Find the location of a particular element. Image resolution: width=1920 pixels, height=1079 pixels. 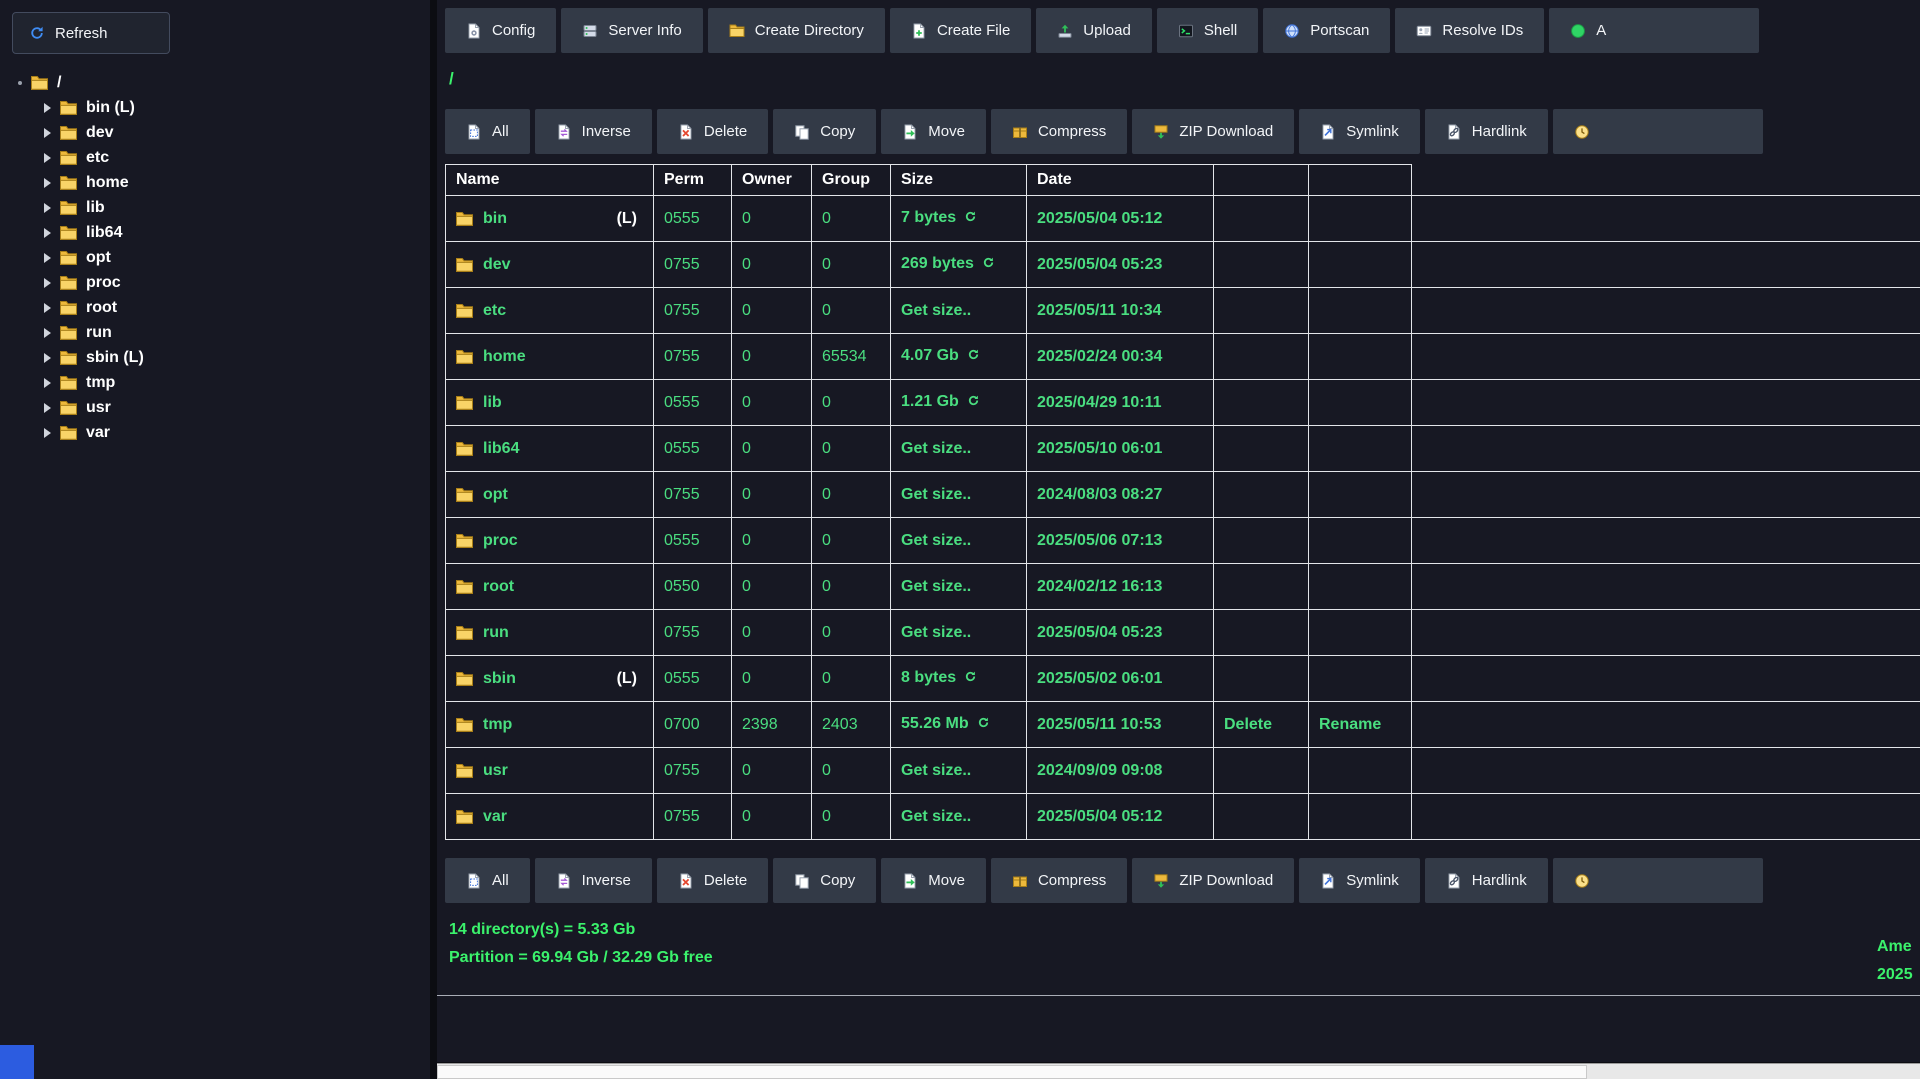

directory-name-link: var is located at coordinates (495, 816).